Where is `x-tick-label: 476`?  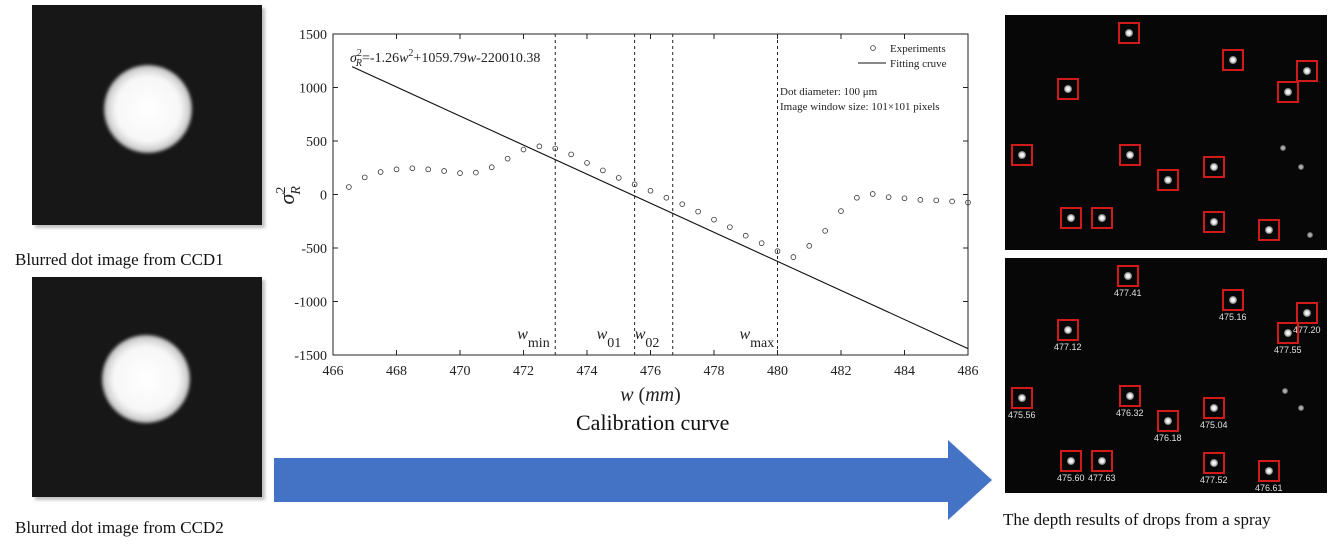
x-tick-label: 476 is located at coordinates (650, 371).